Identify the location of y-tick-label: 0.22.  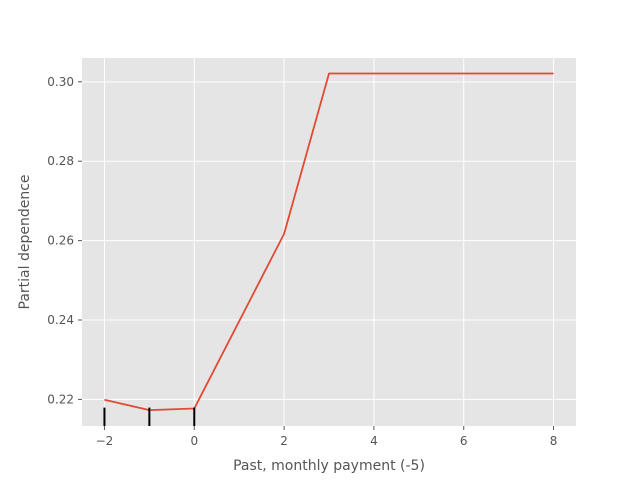
(60, 399).